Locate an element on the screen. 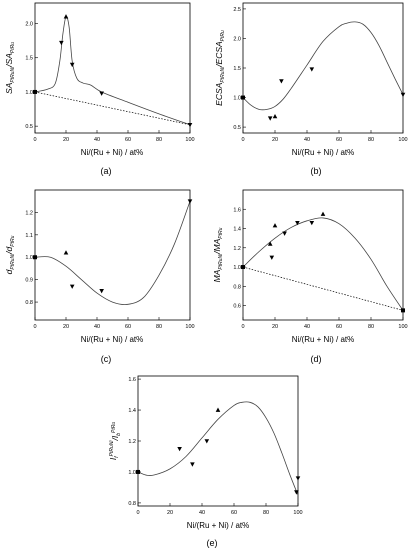  x-tick-label-b-3: 60 is located at coordinates (339, 140).